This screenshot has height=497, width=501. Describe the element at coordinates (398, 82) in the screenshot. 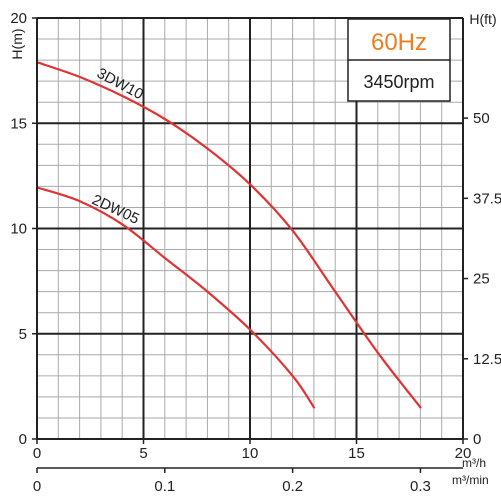

I see `speed-label: 3450rpm` at that location.